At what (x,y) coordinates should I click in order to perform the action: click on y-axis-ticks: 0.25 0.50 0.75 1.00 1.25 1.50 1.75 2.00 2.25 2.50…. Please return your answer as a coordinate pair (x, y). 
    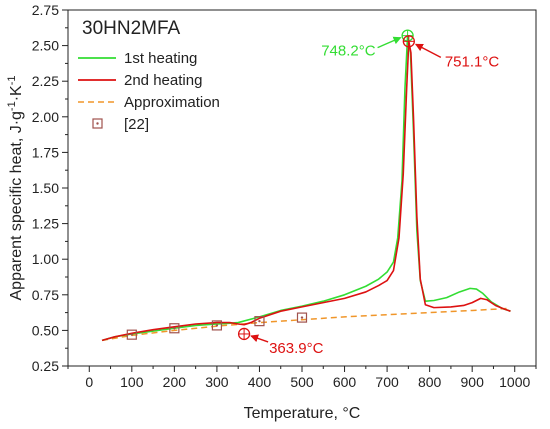
    Looking at the image, I should click on (50, 188).